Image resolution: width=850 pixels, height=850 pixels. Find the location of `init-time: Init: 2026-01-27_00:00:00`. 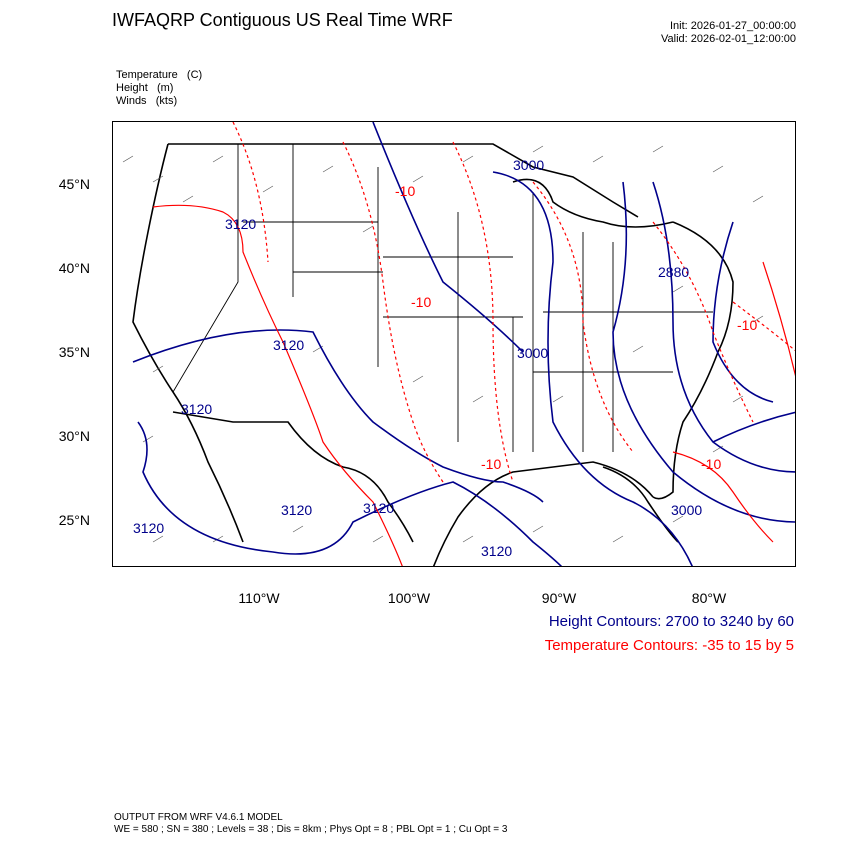

init-time: Init: 2026-01-27_00:00:00 is located at coordinates (733, 26).